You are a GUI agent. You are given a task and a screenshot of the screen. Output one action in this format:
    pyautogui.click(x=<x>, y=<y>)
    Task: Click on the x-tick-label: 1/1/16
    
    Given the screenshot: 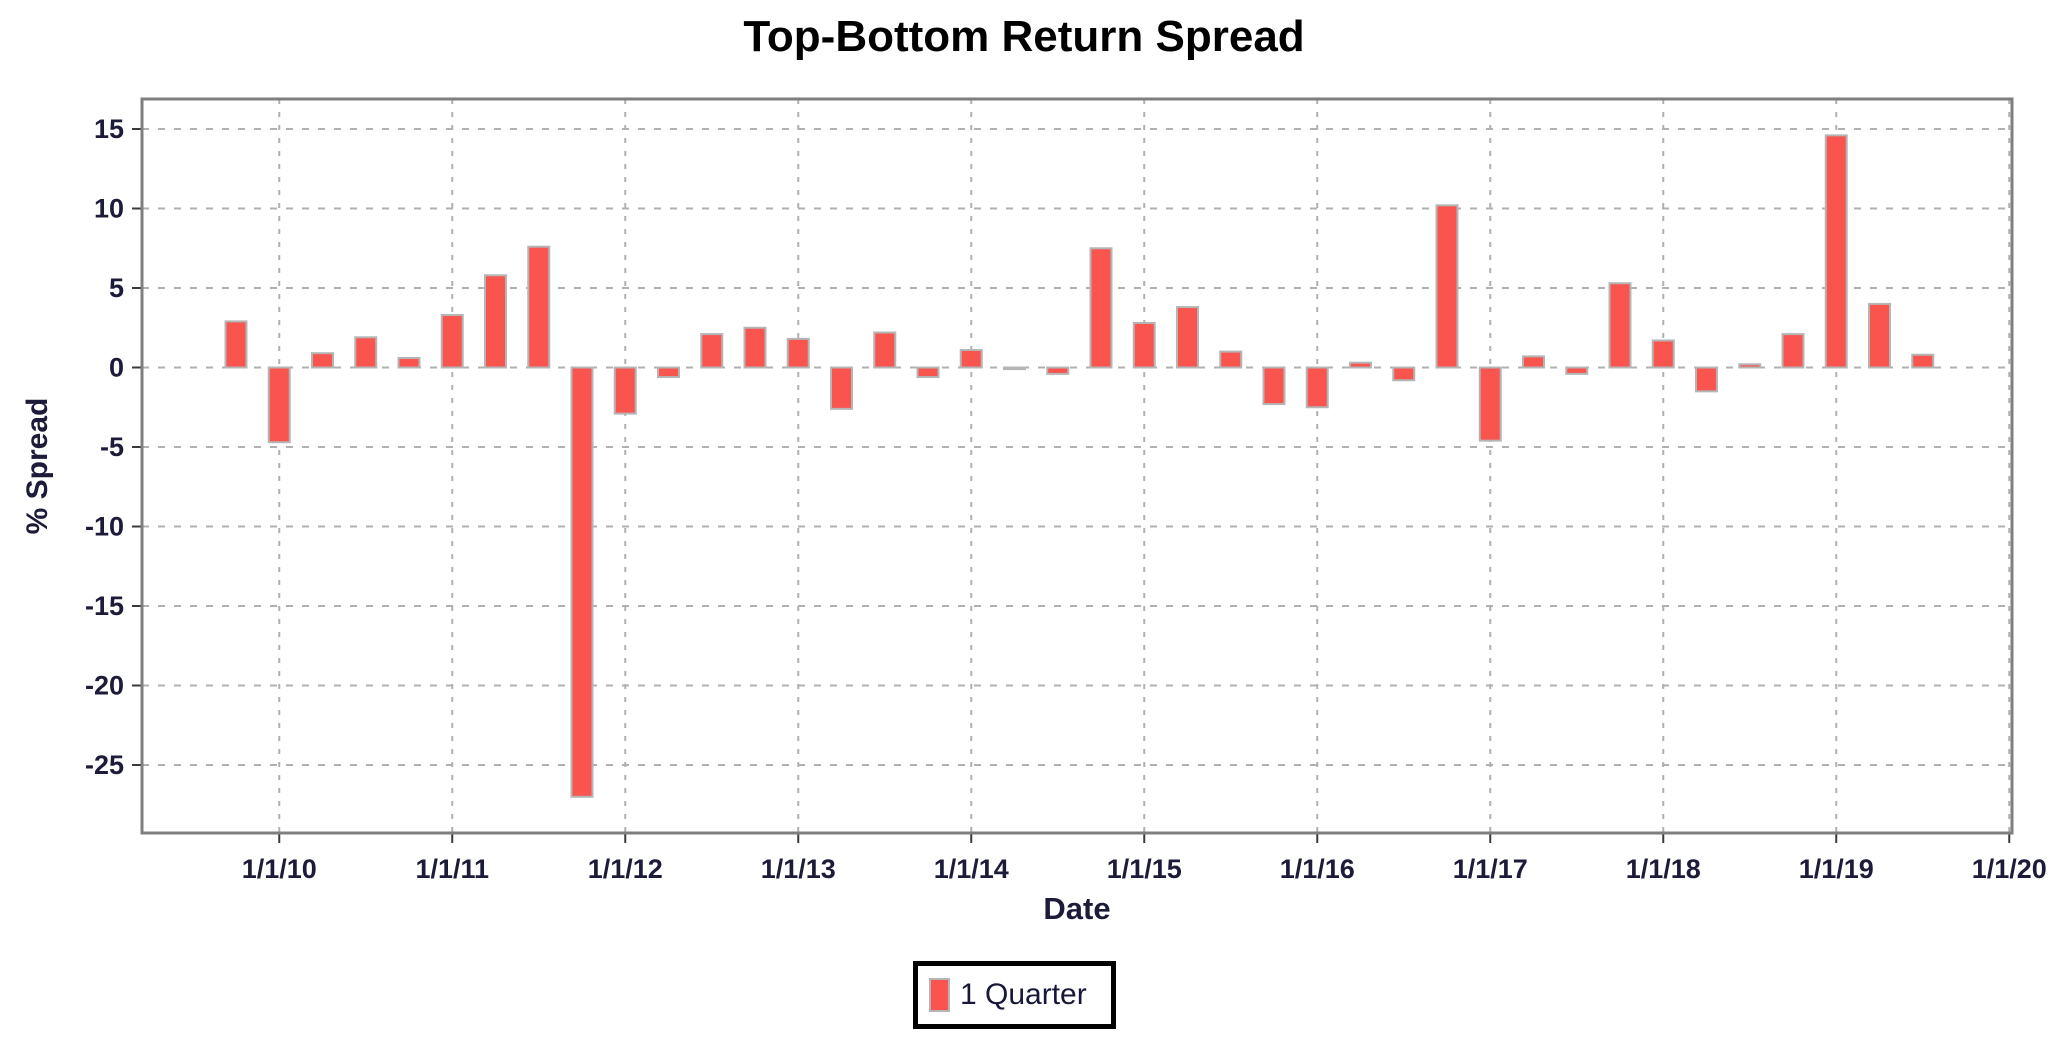 What is the action you would take?
    pyautogui.click(x=1317, y=869)
    